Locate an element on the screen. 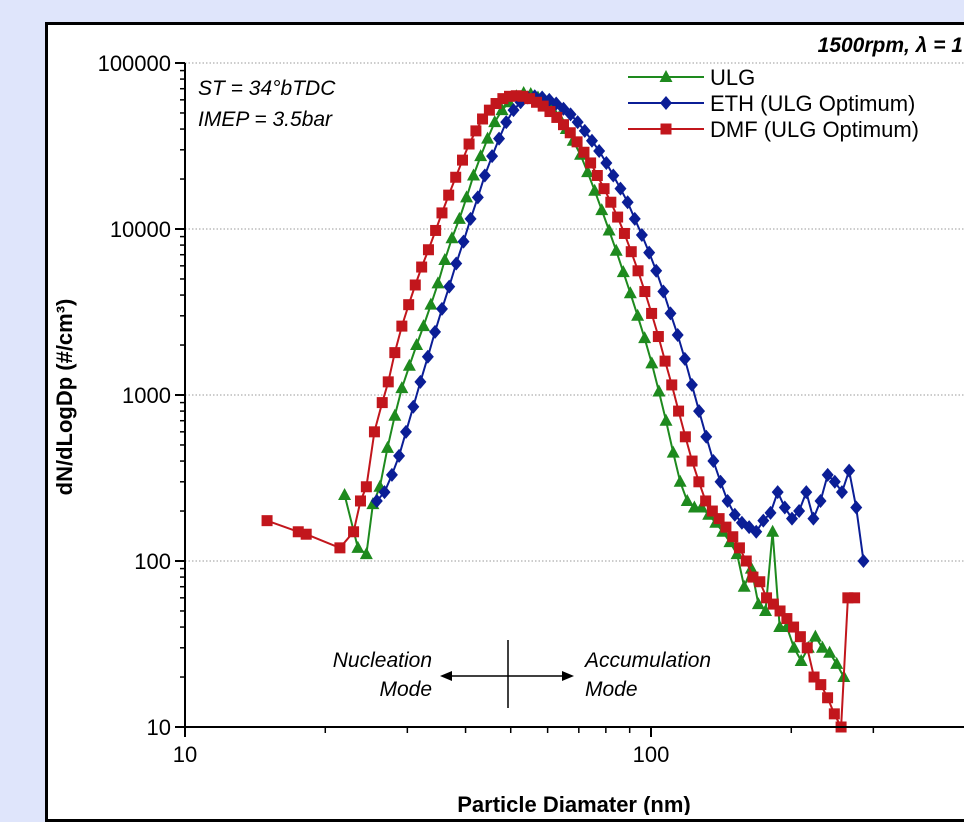  x-axis-title: Particle Diamater (nm) is located at coordinates (574, 803).